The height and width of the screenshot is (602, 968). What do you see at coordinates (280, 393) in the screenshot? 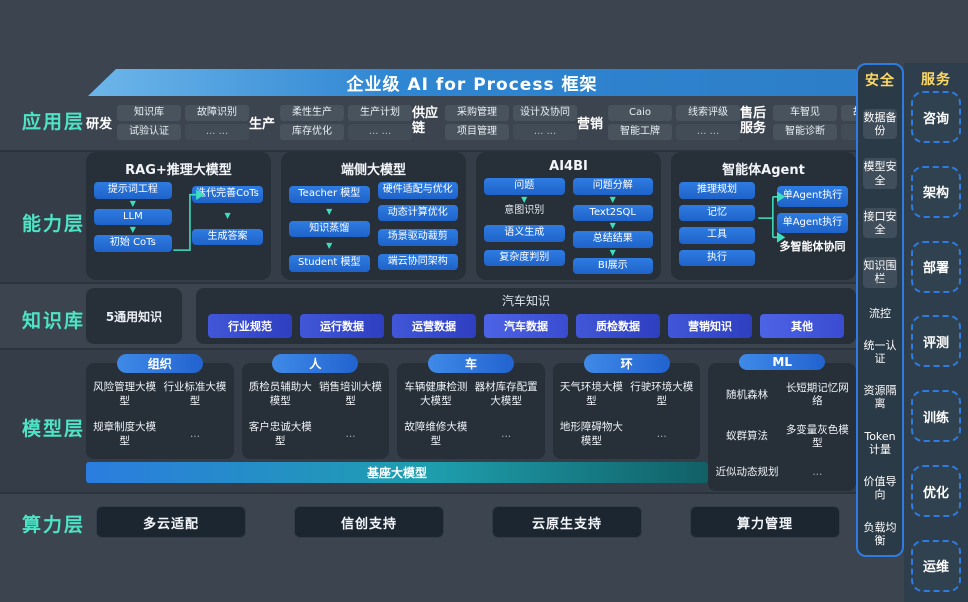
I see `model-item: 质检员辅助大模型` at bounding box center [280, 393].